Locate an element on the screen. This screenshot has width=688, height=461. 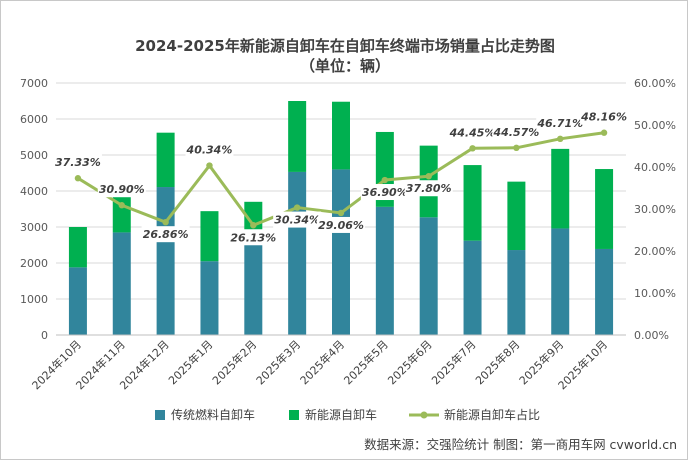
x-tick-label: 2025年1月 is located at coordinates (190, 362).